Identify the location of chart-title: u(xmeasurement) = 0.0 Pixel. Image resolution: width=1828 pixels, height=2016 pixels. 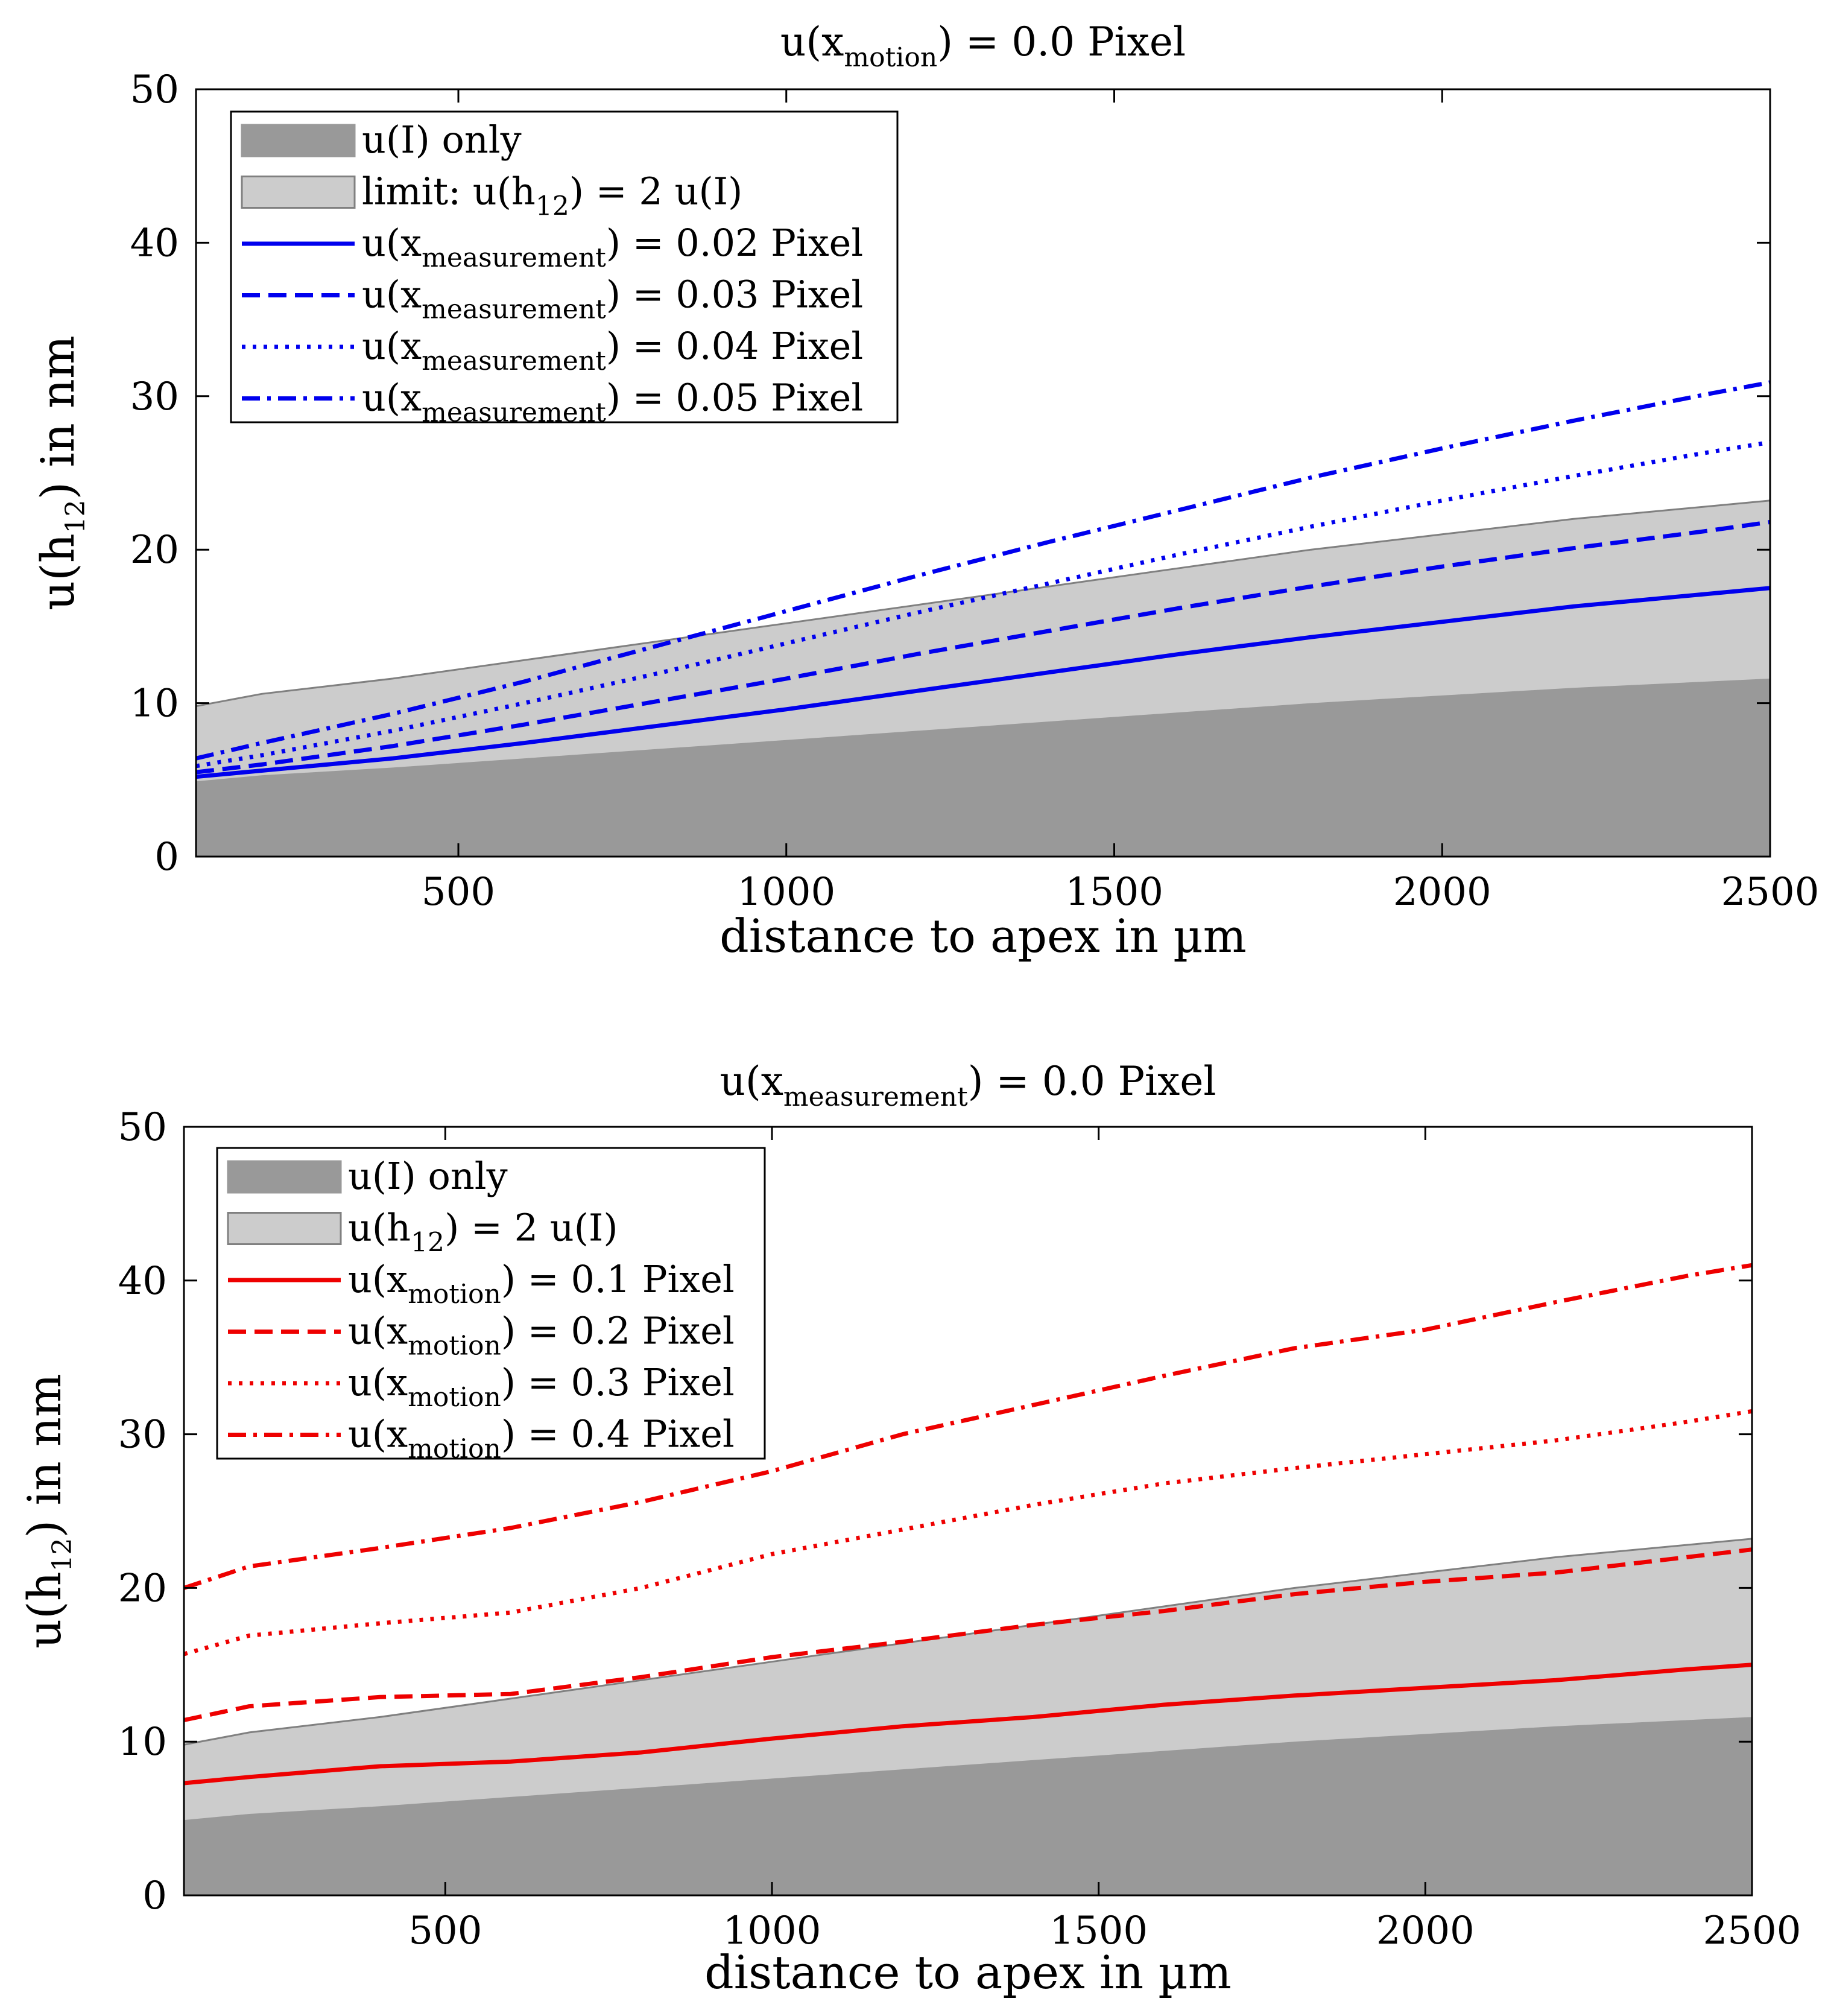
(967, 1085).